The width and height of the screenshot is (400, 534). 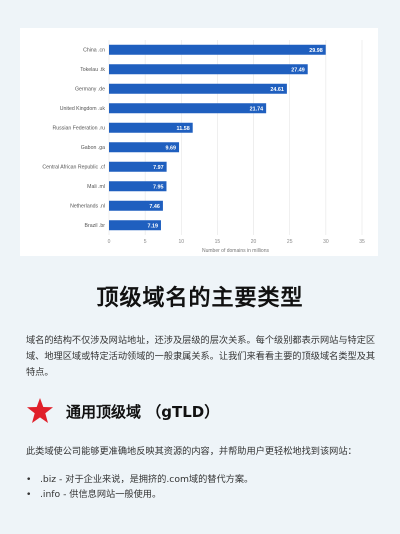 What do you see at coordinates (145, 242) in the screenshot?
I see `x-tick-label: 5` at bounding box center [145, 242].